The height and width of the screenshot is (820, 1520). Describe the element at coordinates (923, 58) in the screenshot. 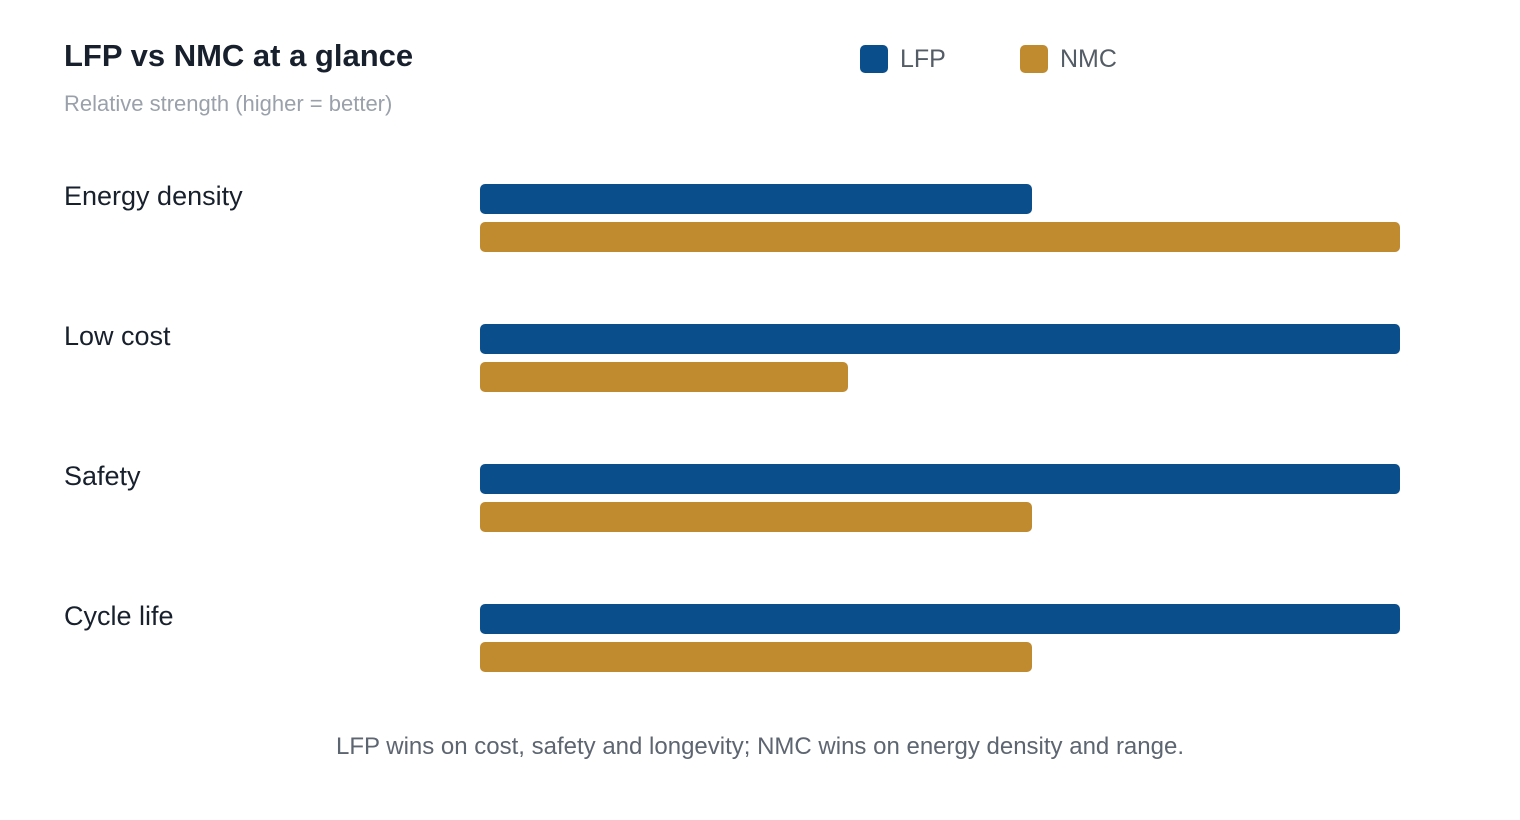

I see `legend-label-lfp: LFP` at that location.